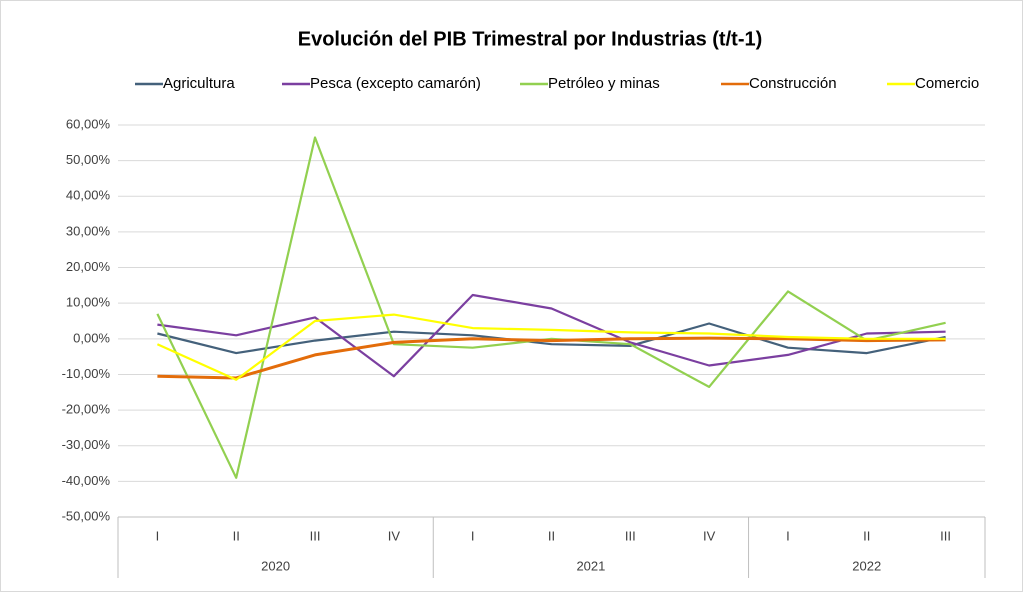 This screenshot has height=592, width=1023. What do you see at coordinates (88, 266) in the screenshot?
I see `y-tick-label: 20,00%` at bounding box center [88, 266].